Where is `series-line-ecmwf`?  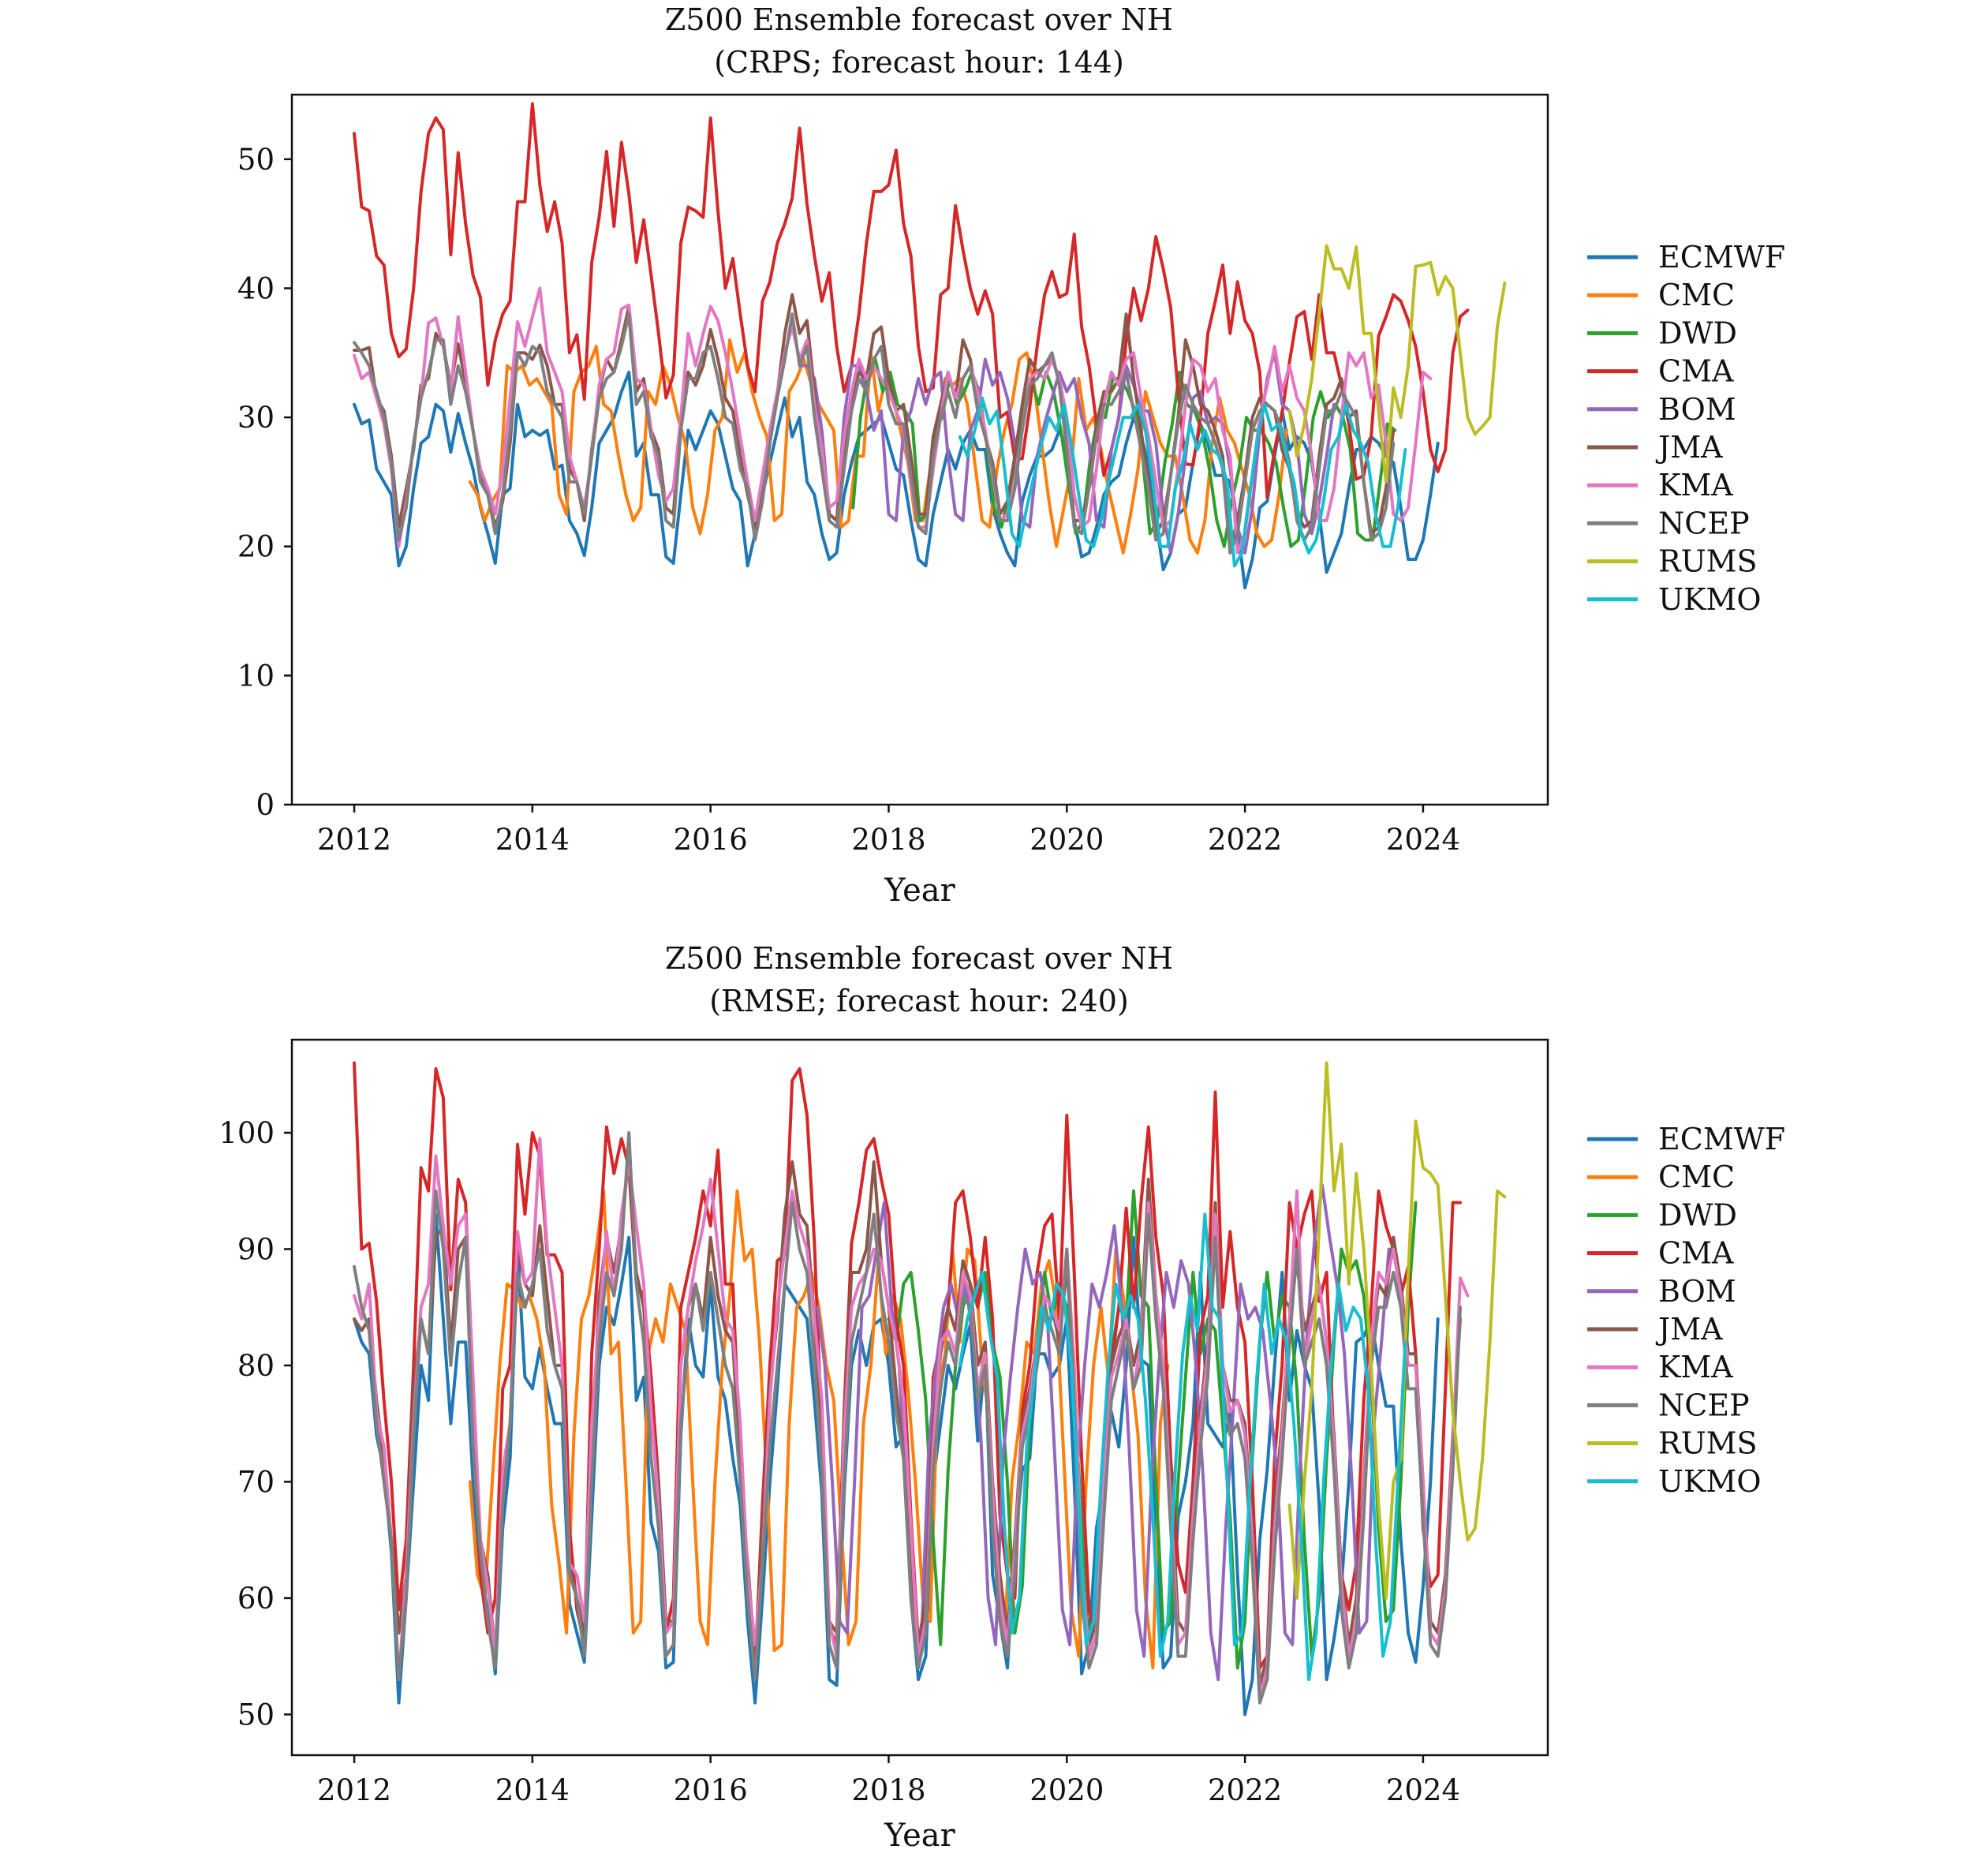
series-line-ecmwf is located at coordinates (897, 480).